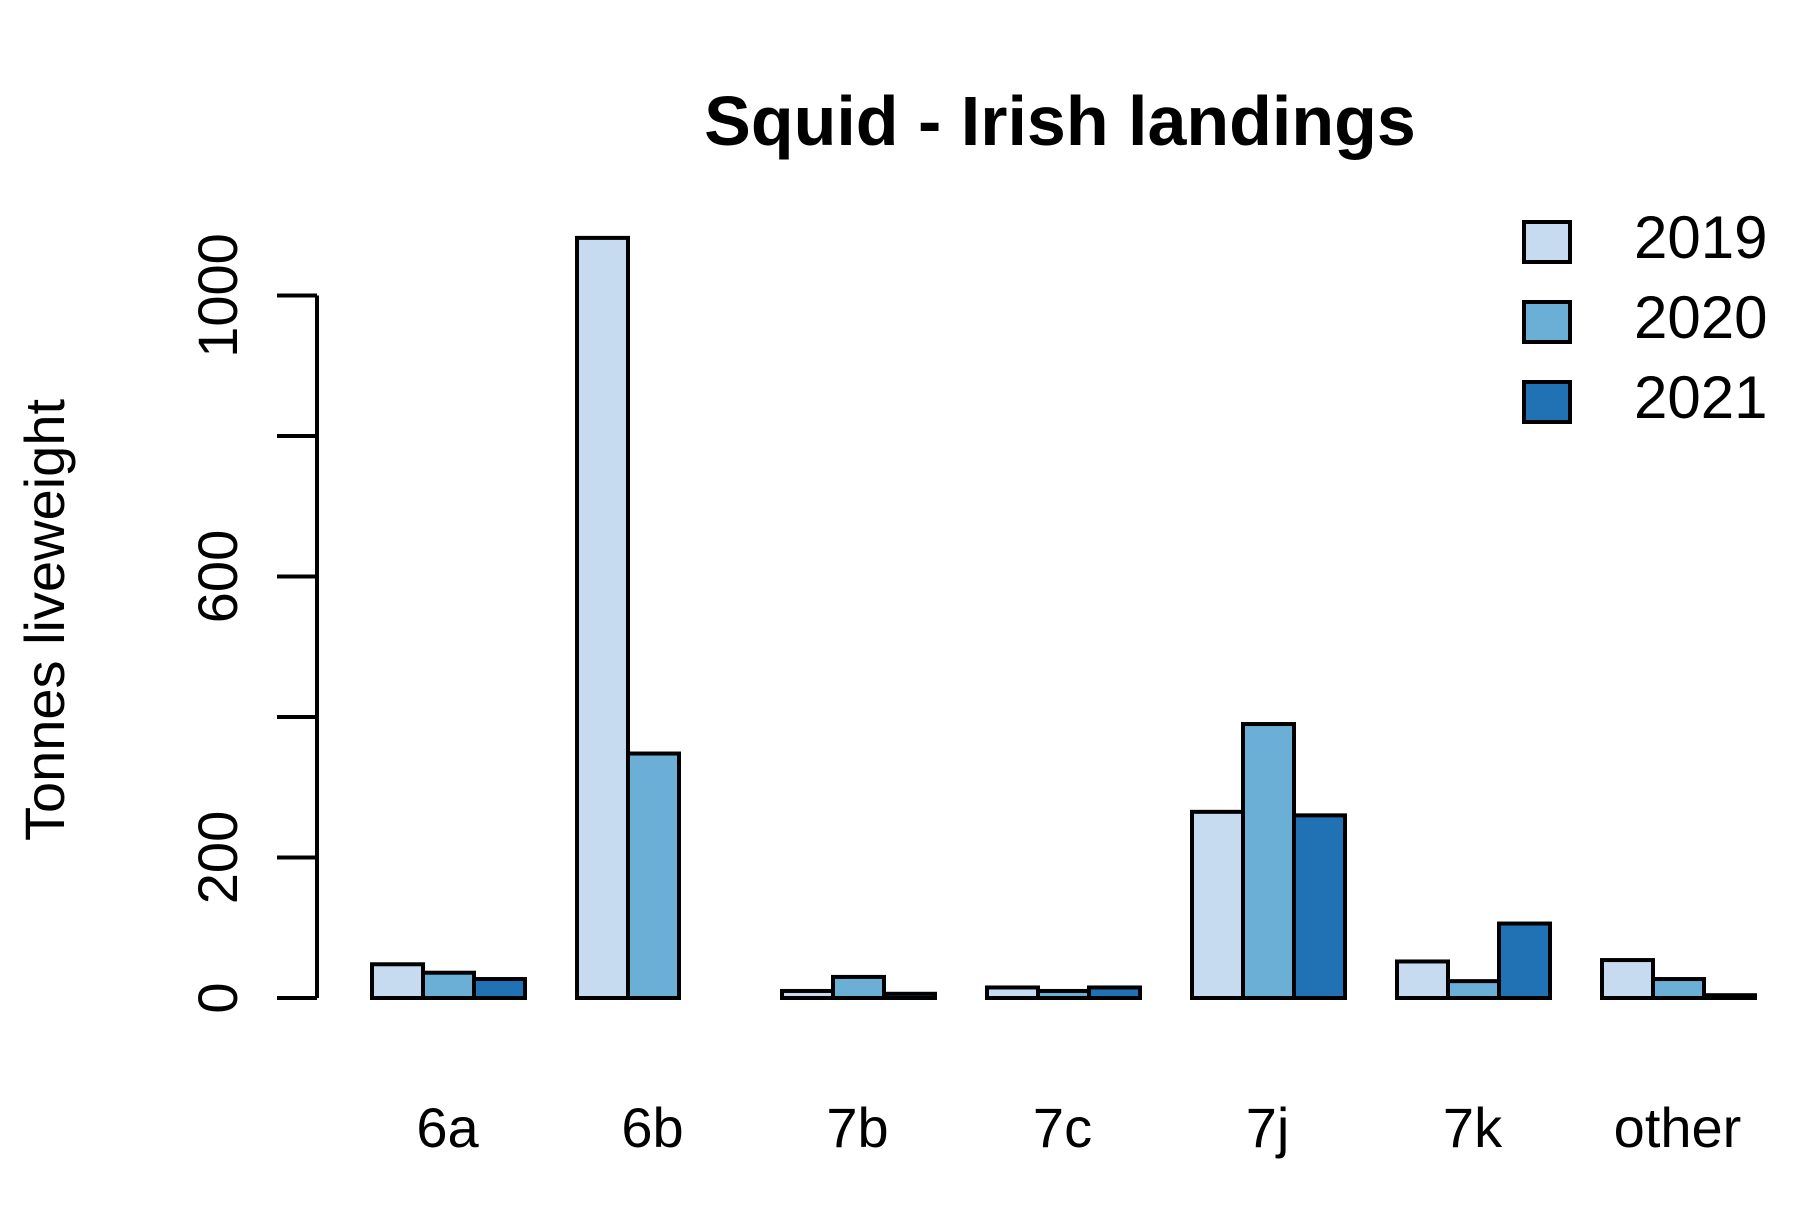 The width and height of the screenshot is (1800, 1205). I want to click on bar-7j-2021, so click(1319, 906).